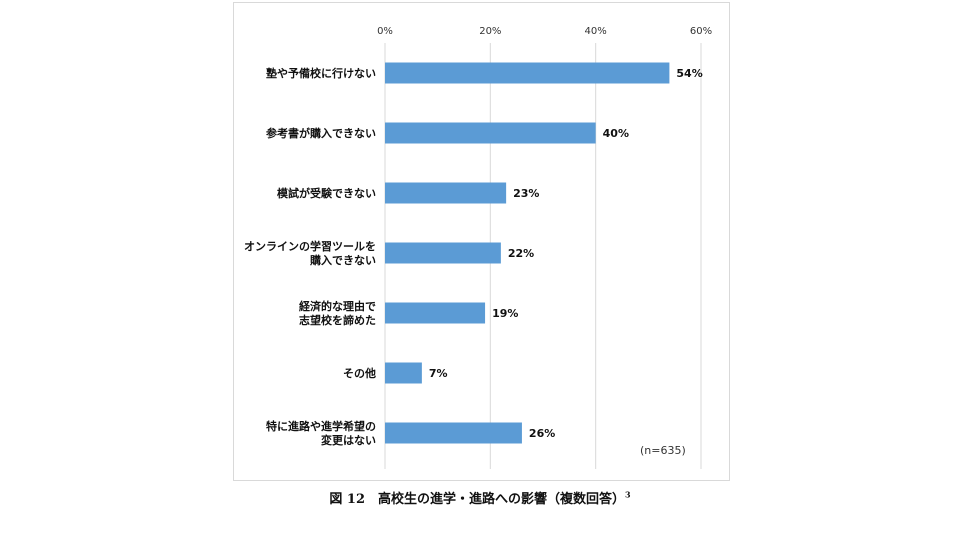 The height and width of the screenshot is (540, 960). I want to click on bar-value-label: 19%, so click(505, 313).